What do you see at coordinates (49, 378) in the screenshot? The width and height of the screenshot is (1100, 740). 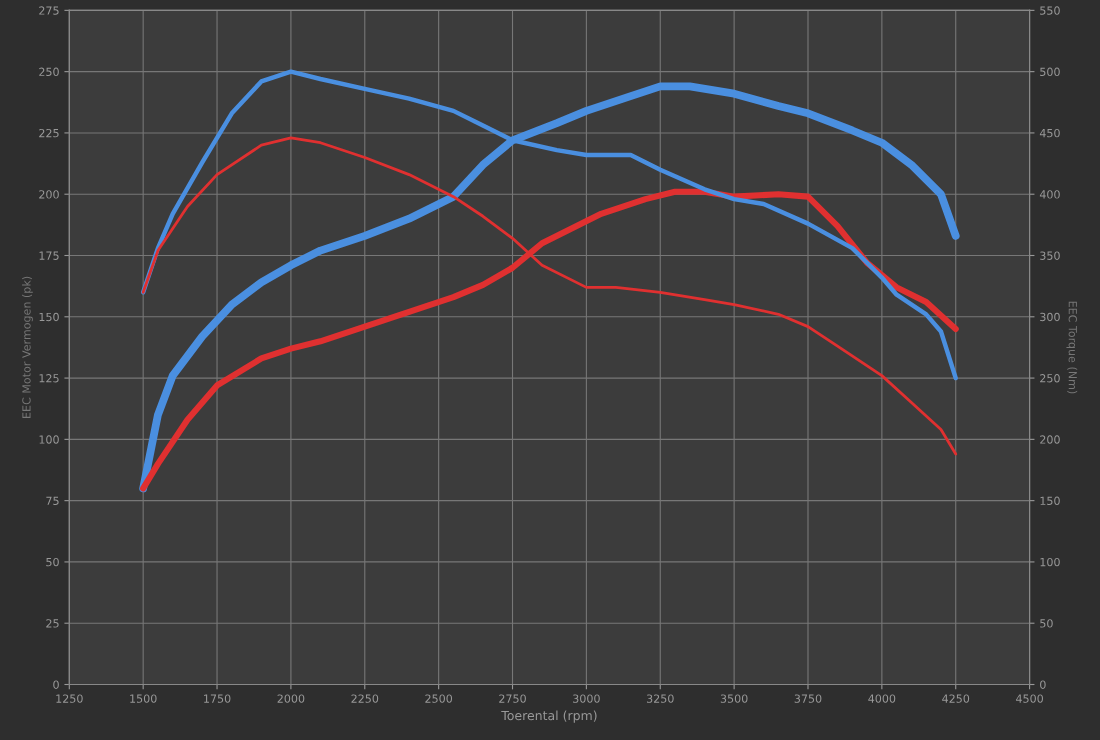 I see `y-tick-label: 125` at bounding box center [49, 378].